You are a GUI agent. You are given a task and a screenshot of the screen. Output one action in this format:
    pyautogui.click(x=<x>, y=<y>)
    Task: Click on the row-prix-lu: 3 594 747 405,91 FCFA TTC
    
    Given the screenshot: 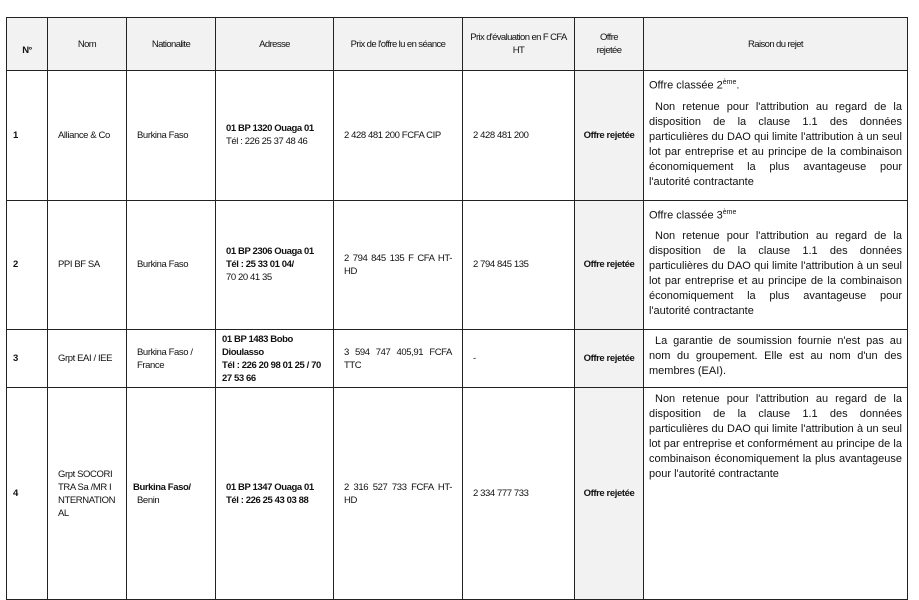 What is the action you would take?
    pyautogui.click(x=398, y=359)
    